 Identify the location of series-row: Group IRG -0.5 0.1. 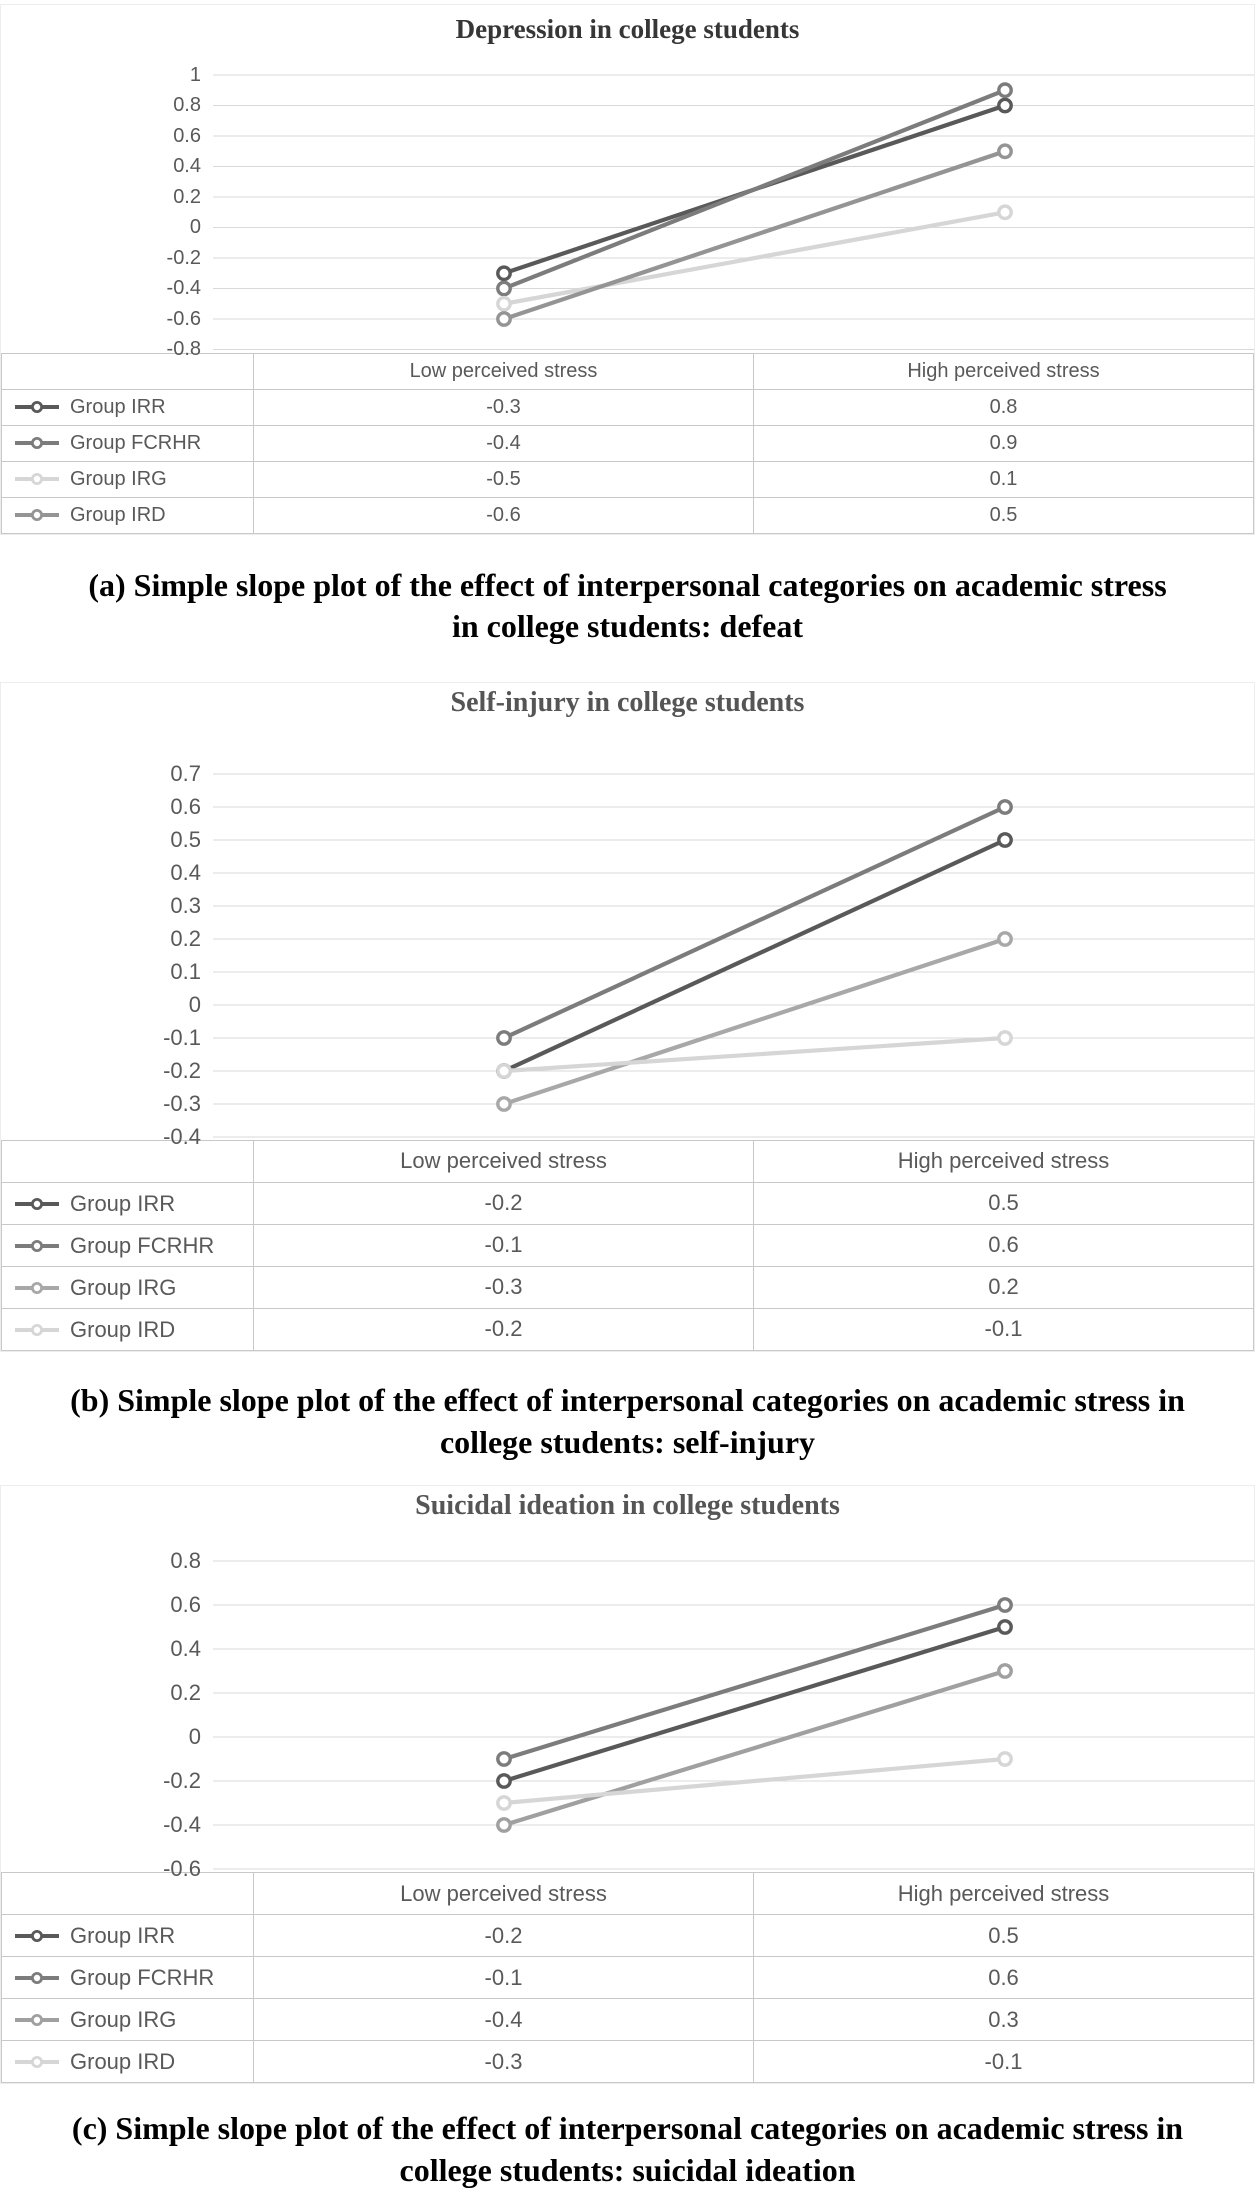
(627, 479).